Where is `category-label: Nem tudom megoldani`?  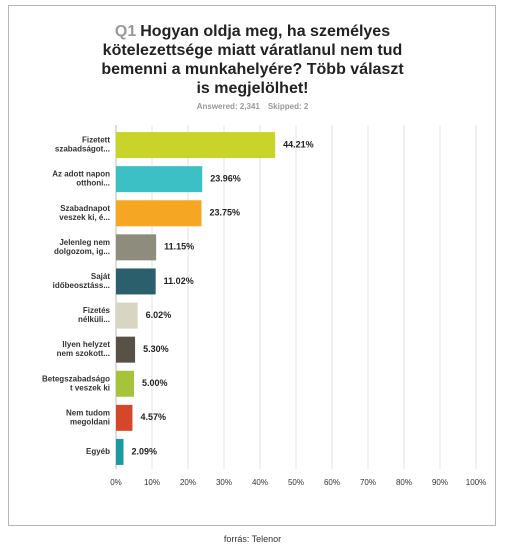
category-label: Nem tudom megoldani is located at coordinates (88, 417).